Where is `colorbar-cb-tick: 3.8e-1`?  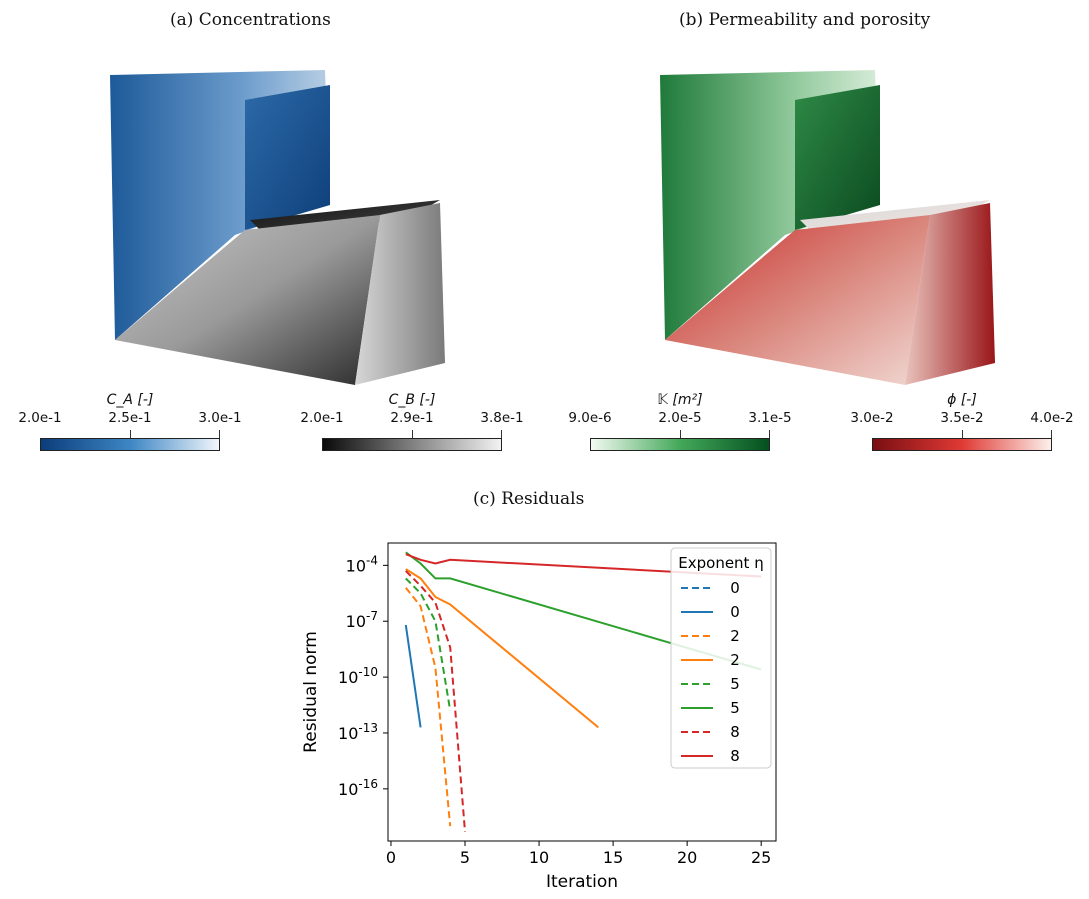
colorbar-cb-tick: 3.8e-1 is located at coordinates (502, 418).